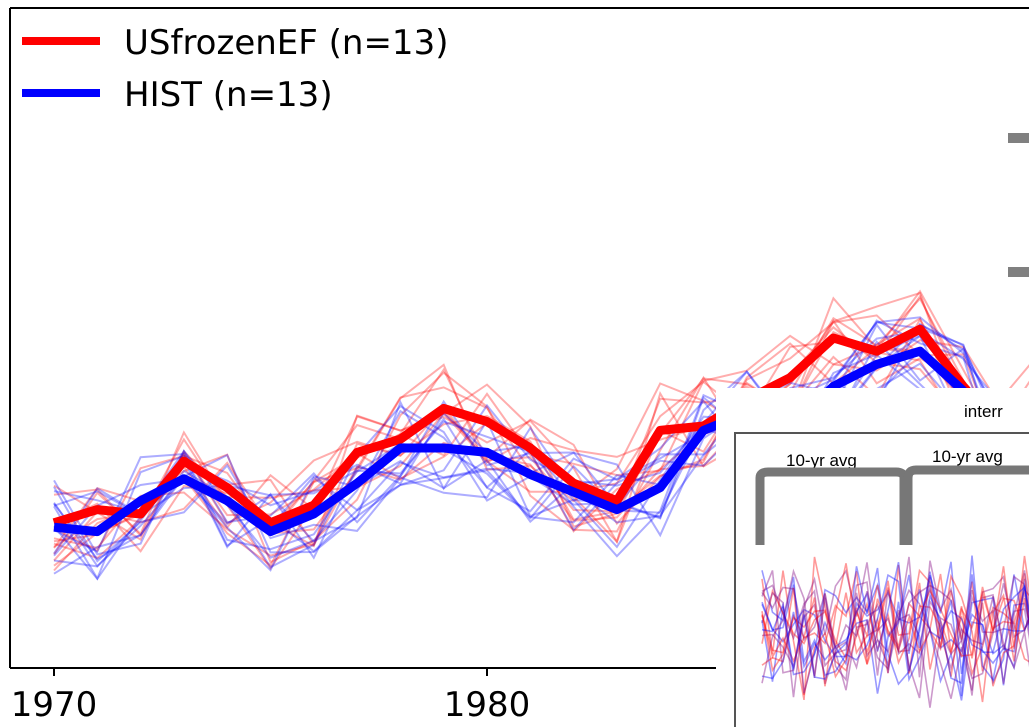  Describe the element at coordinates (235, 69) in the screenshot. I see `legend: USfrozenEF (n=13) HIST (n=13)` at that location.